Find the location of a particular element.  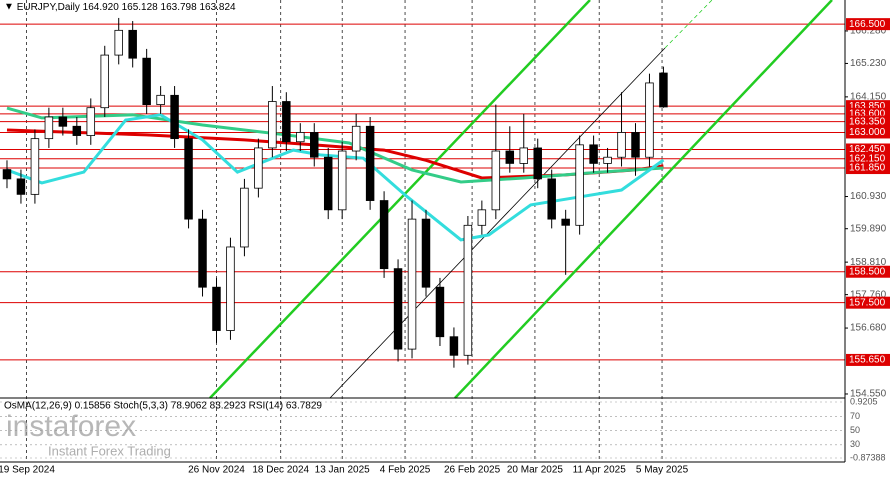

level-label: 163.850 is located at coordinates (867, 106).